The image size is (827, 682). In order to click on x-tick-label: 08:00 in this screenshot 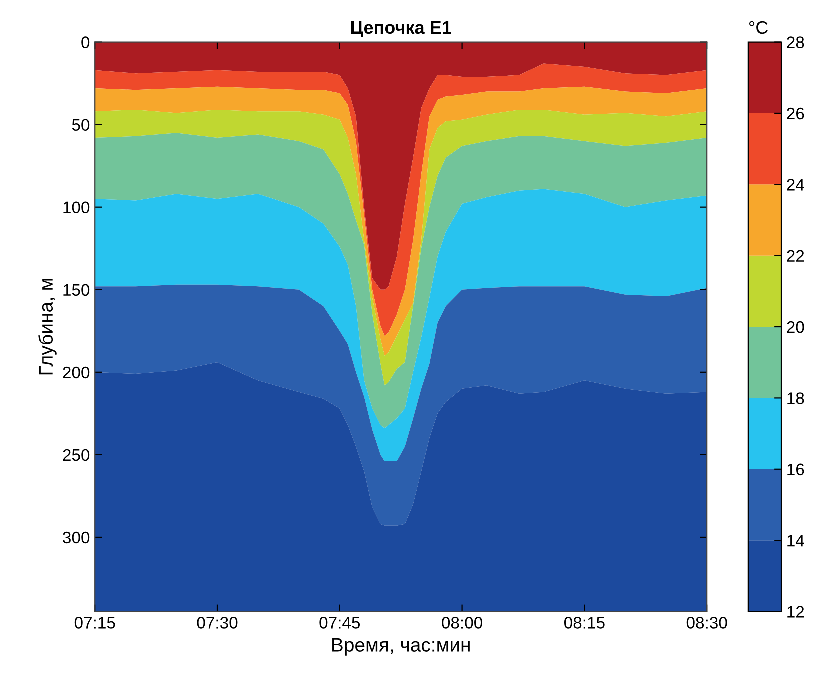, I will do `click(462, 623)`.